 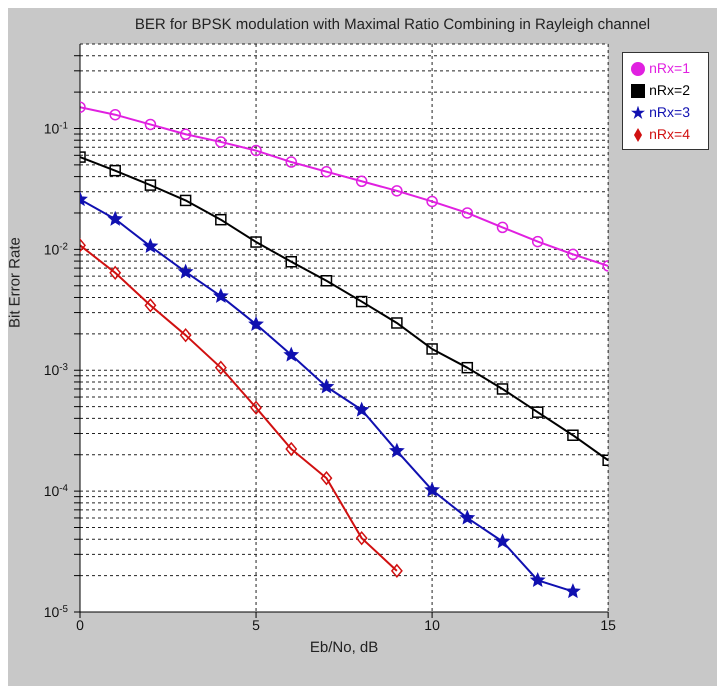 What do you see at coordinates (256, 624) in the screenshot?
I see `x-tick-label: 5` at bounding box center [256, 624].